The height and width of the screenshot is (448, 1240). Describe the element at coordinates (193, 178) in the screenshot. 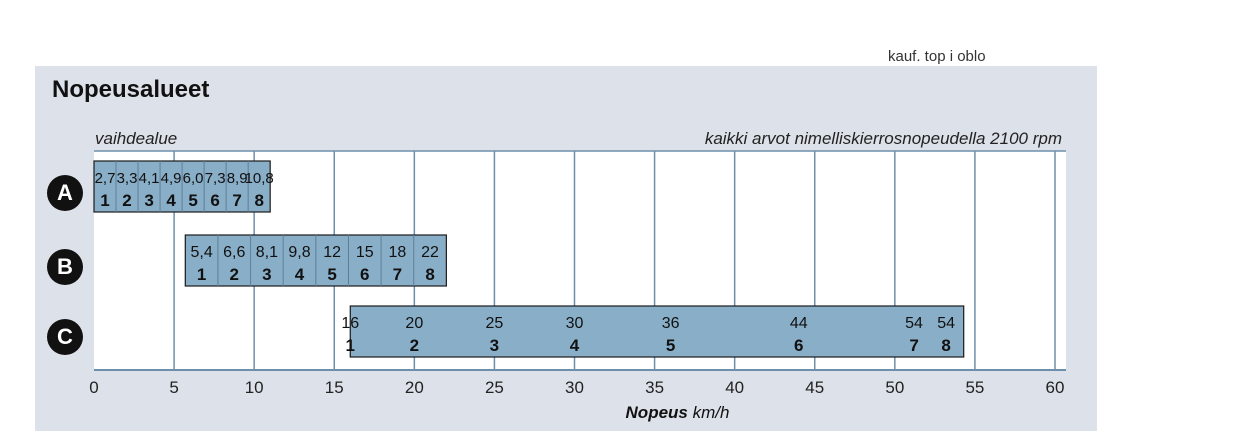

I see `speed-label: 6,0` at that location.